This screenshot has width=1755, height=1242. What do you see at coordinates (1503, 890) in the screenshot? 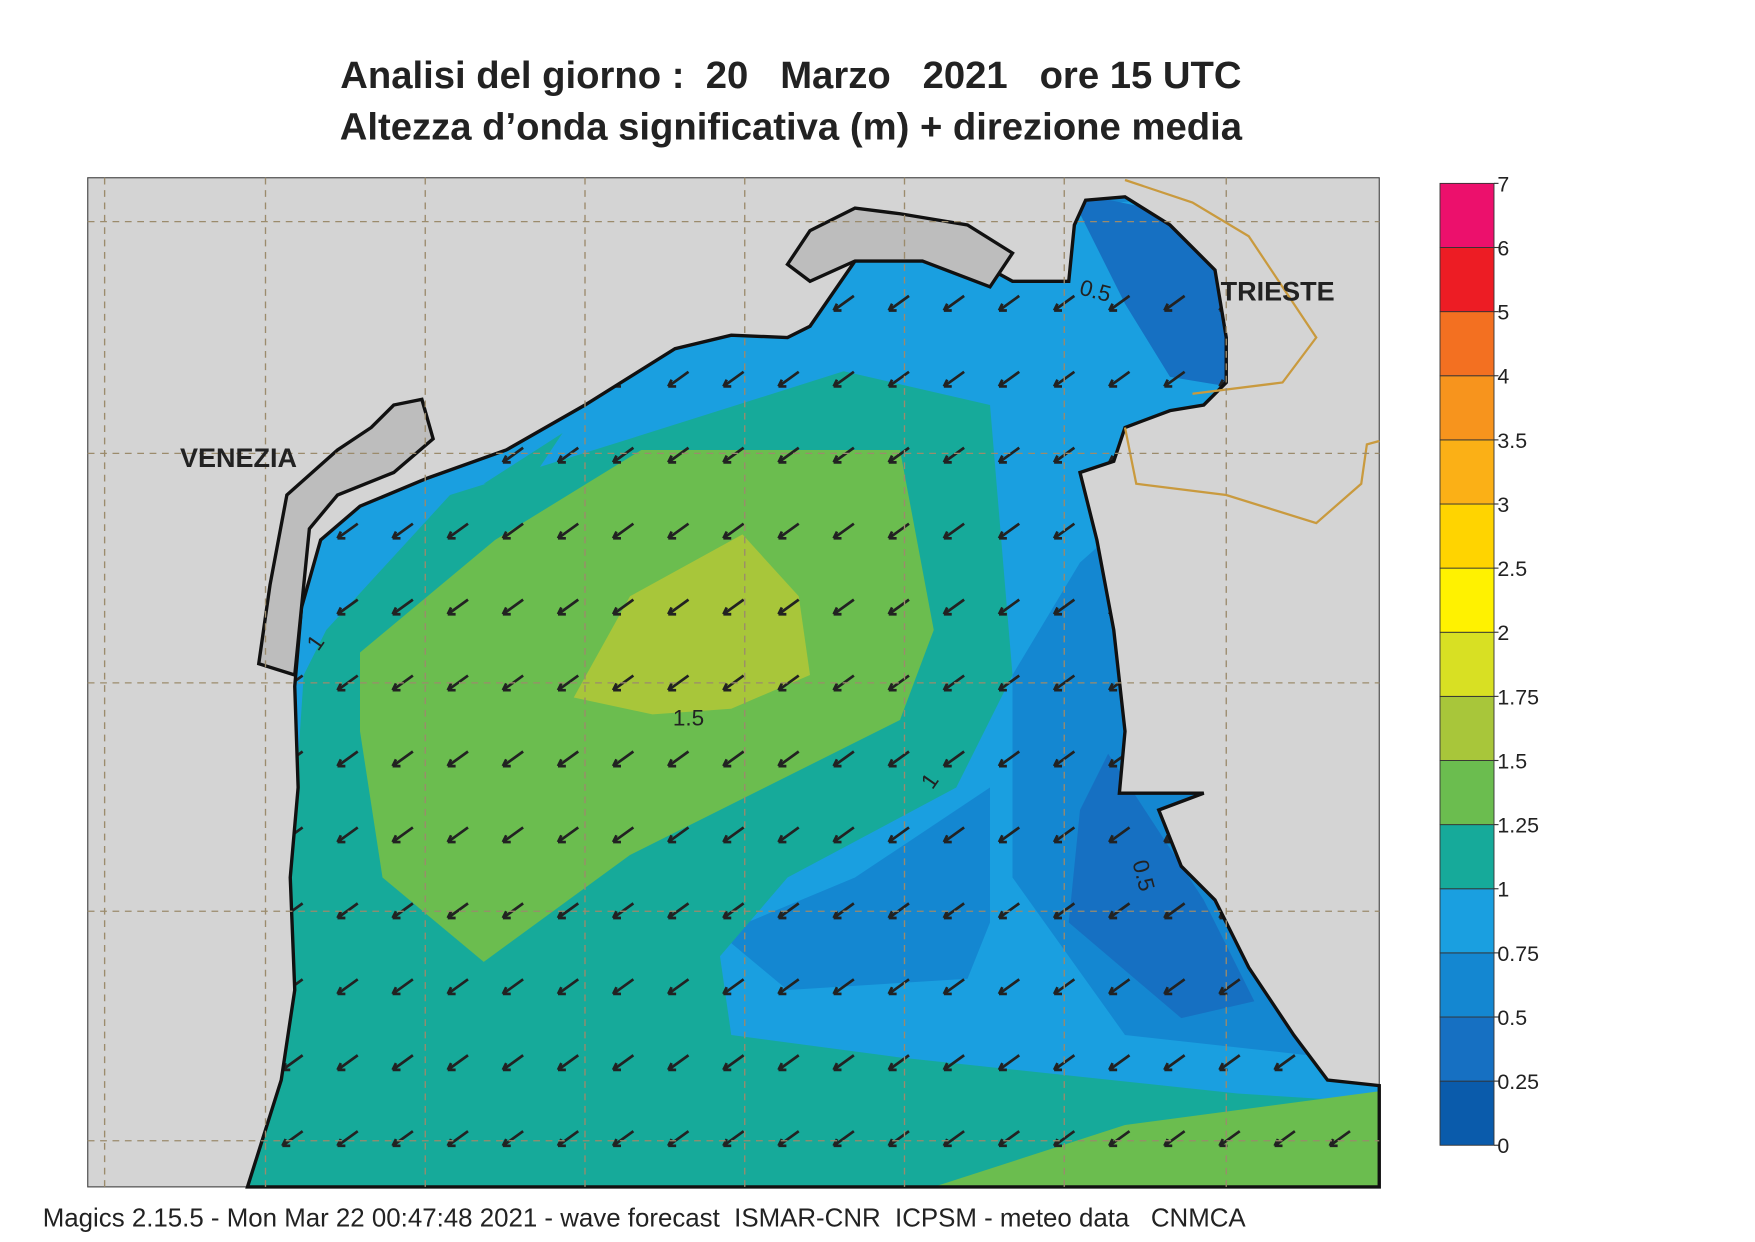
I see `colorbar-label: 1` at bounding box center [1503, 890].